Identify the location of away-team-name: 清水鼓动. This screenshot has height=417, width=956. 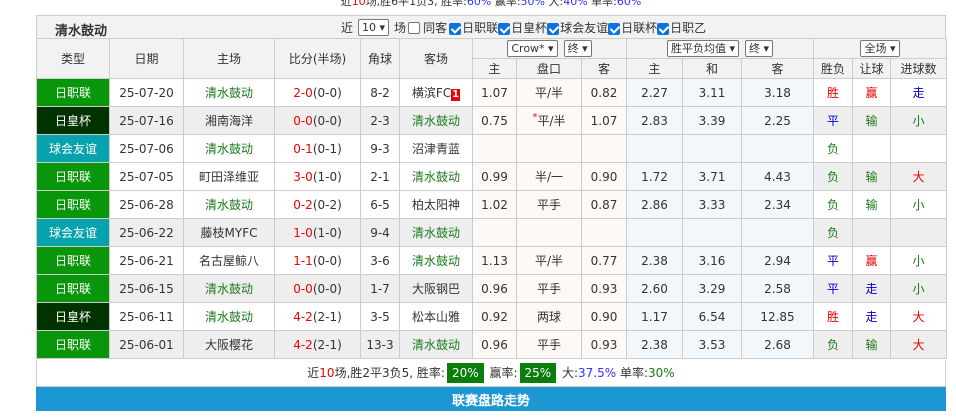
(435, 233).